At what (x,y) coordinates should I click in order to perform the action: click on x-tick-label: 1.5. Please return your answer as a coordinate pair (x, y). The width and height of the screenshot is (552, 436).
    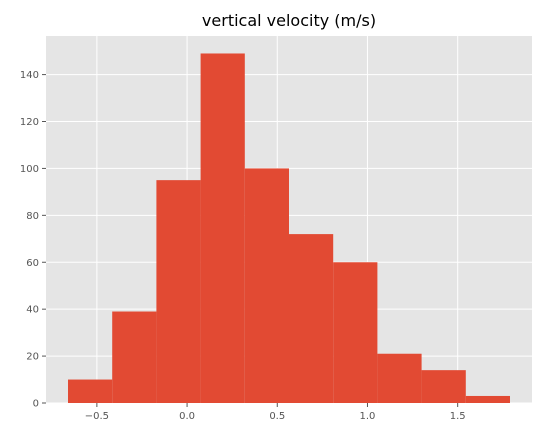
    Looking at the image, I should click on (458, 416).